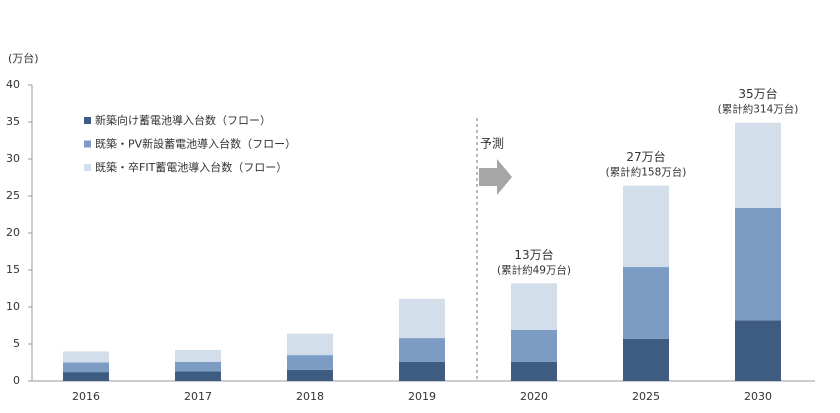 The height and width of the screenshot is (413, 840). I want to click on y-tick-label: 40, so click(13, 84).